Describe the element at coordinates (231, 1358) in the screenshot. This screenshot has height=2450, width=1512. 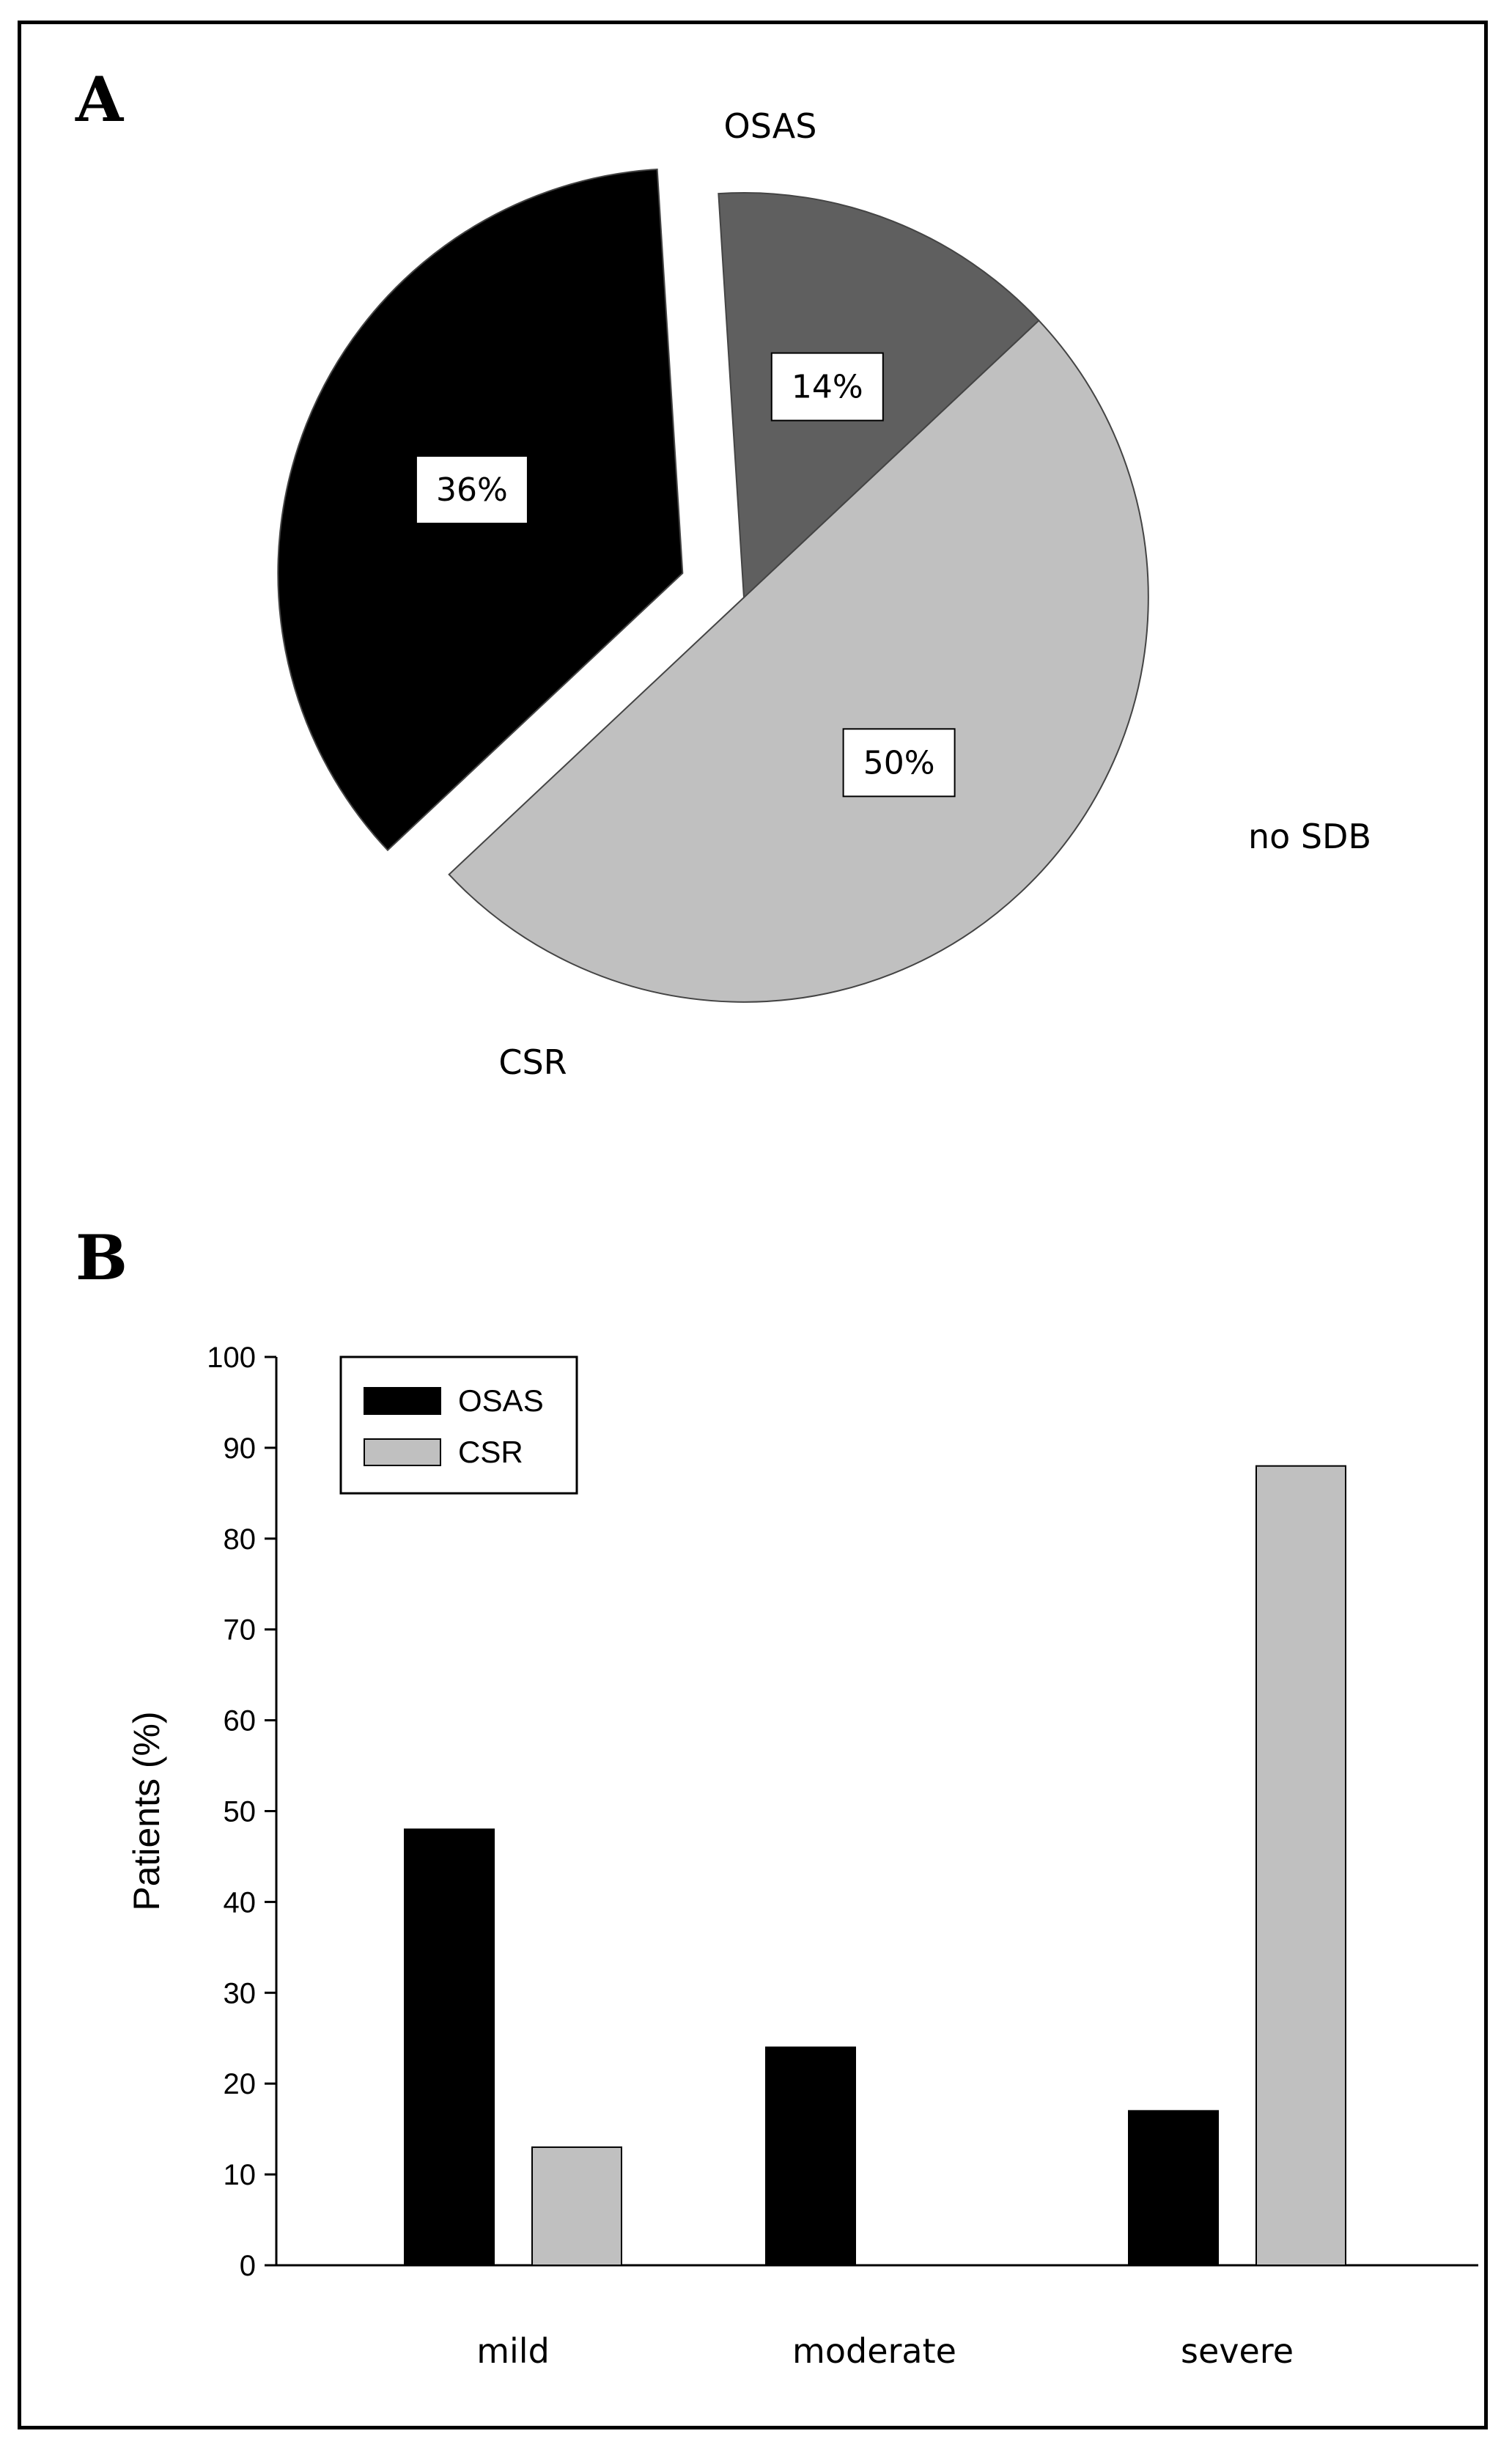
I see `y-tick-label: 100` at that location.